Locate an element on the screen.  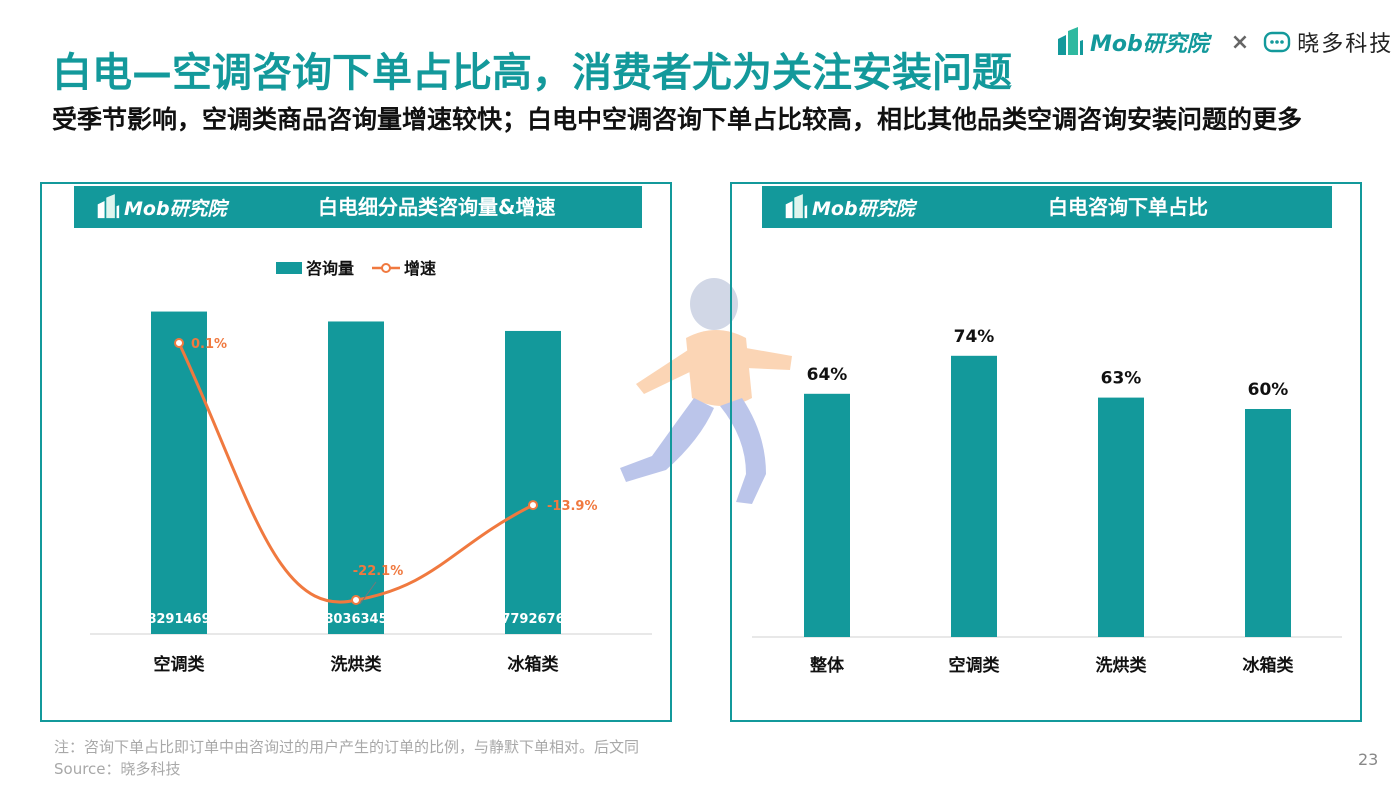
bar-value-label: 8291469 is located at coordinates (178, 619).